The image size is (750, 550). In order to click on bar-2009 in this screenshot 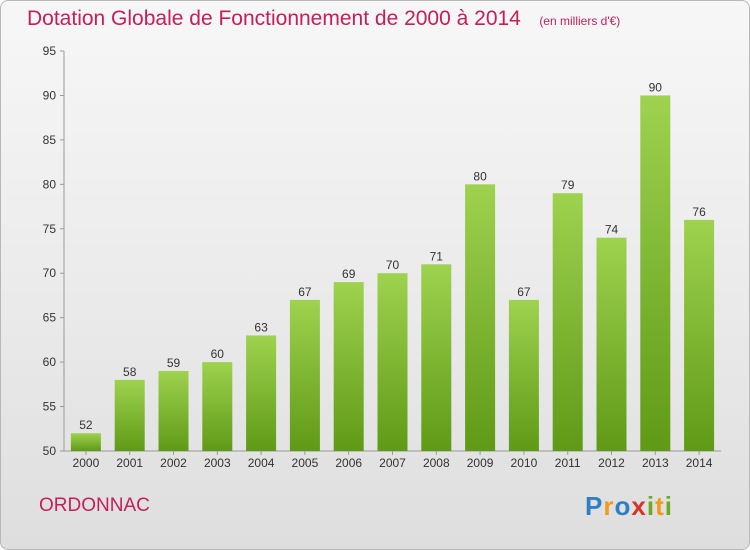, I will do `click(480, 318)`.